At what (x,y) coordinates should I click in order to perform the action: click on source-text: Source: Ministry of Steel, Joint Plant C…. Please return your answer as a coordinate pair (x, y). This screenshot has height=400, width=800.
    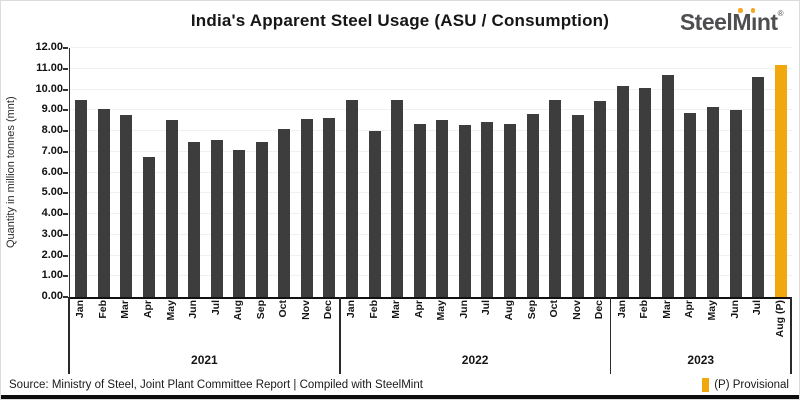
    Looking at the image, I should click on (216, 385).